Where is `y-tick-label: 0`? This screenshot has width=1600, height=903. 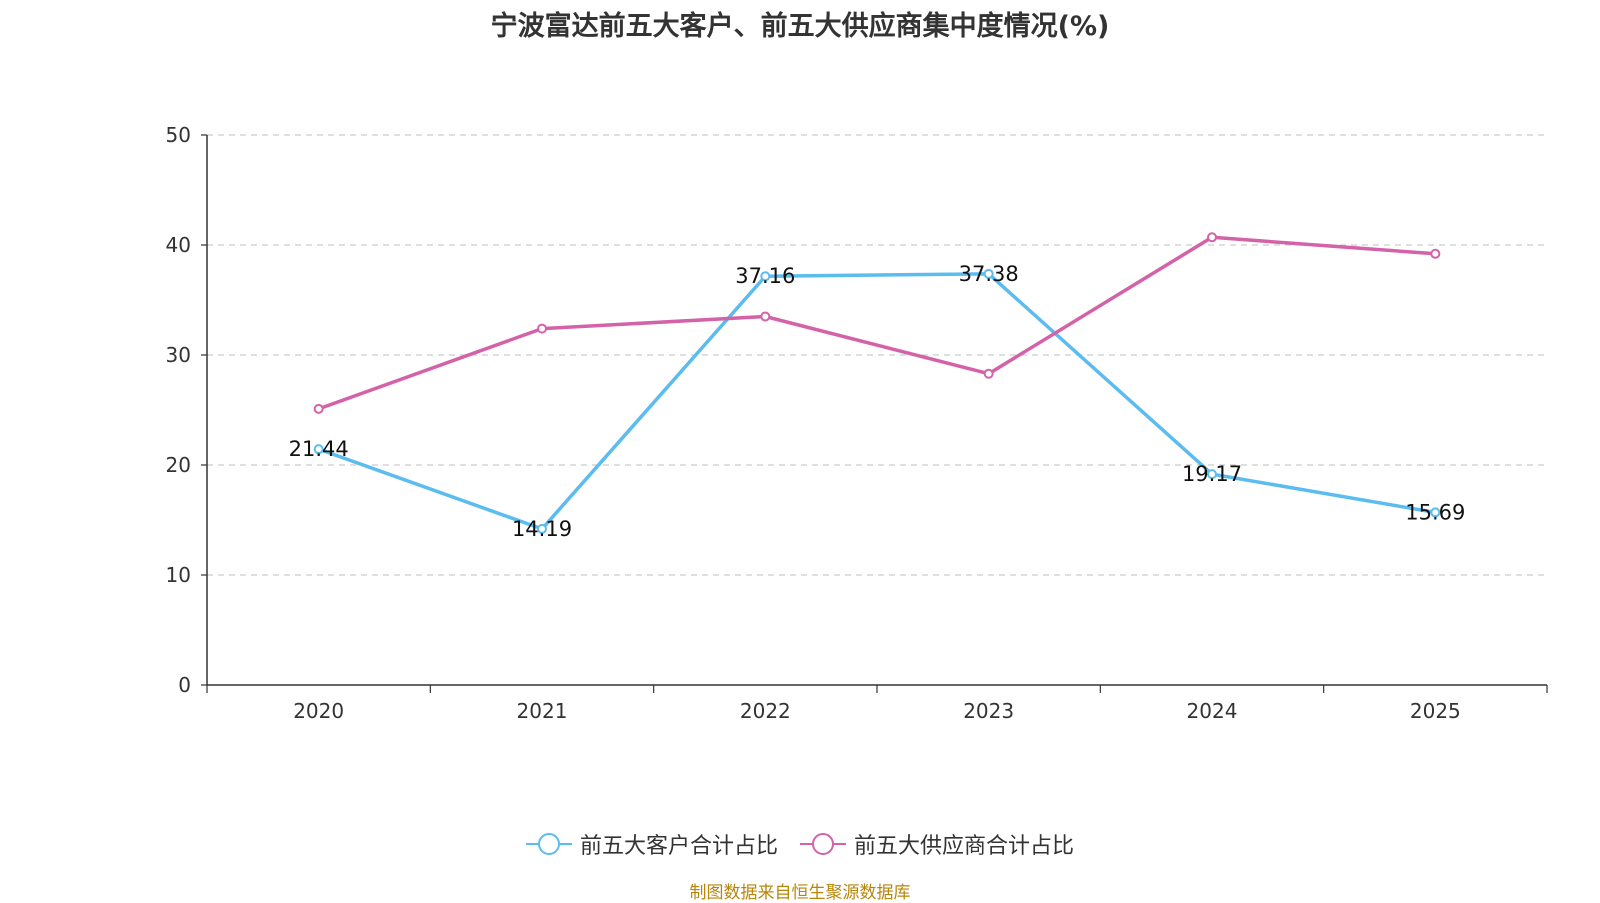
y-tick-label: 0 is located at coordinates (184, 685).